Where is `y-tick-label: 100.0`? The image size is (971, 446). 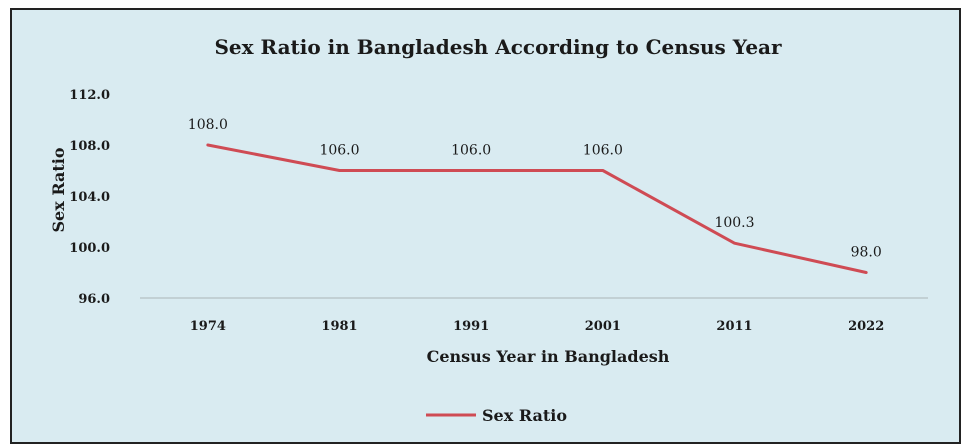
y-tick-label: 100.0 is located at coordinates (89, 248).